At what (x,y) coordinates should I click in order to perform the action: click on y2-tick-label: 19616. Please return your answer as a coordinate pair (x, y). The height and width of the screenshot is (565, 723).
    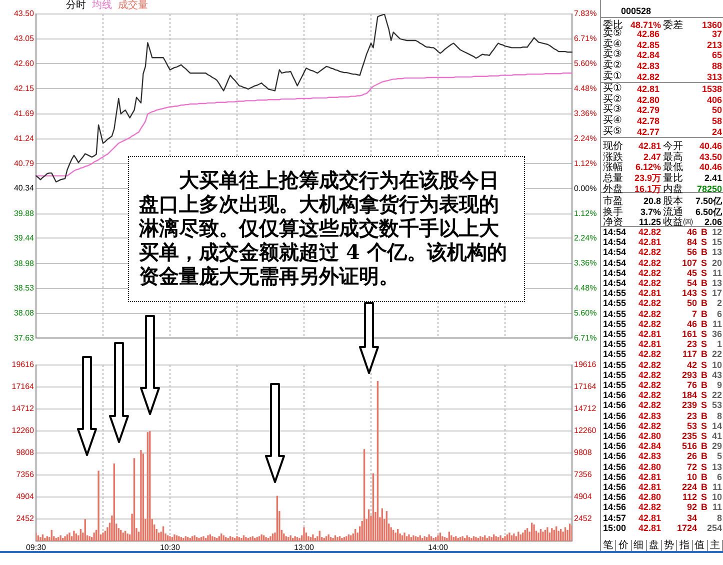
    Looking at the image, I should click on (585, 365).